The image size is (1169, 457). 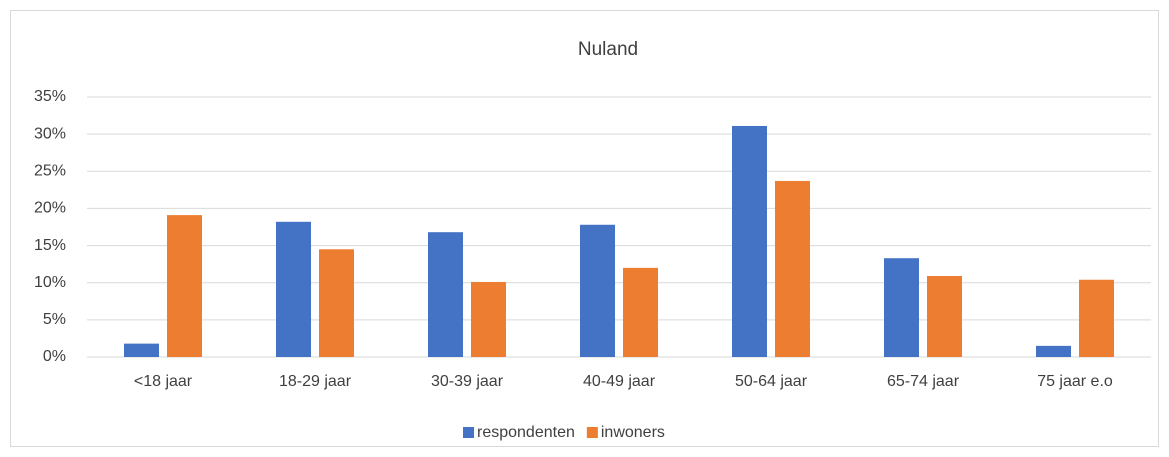 I want to click on y-tick-label: 5%, so click(x=54, y=319).